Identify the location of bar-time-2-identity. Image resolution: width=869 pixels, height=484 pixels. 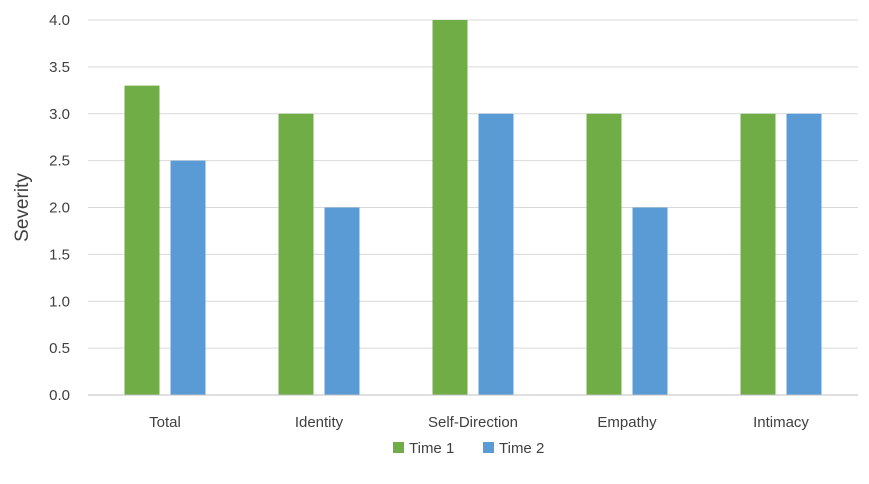
(342, 301).